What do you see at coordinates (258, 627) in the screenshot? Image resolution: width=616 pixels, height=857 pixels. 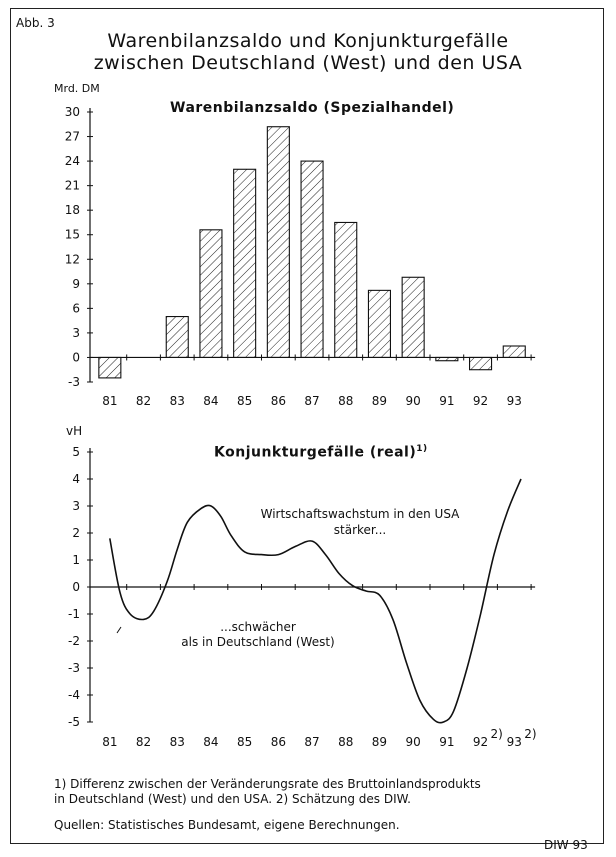 I see `line-annotation: ...schwächer` at bounding box center [258, 627].